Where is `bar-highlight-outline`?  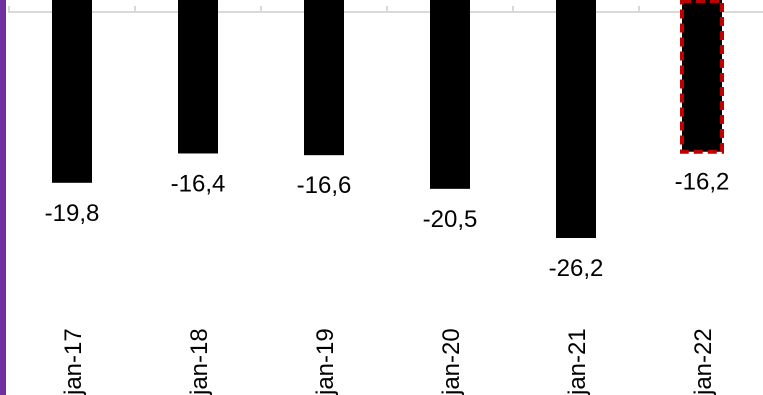
bar-highlight-outline is located at coordinates (702, 77).